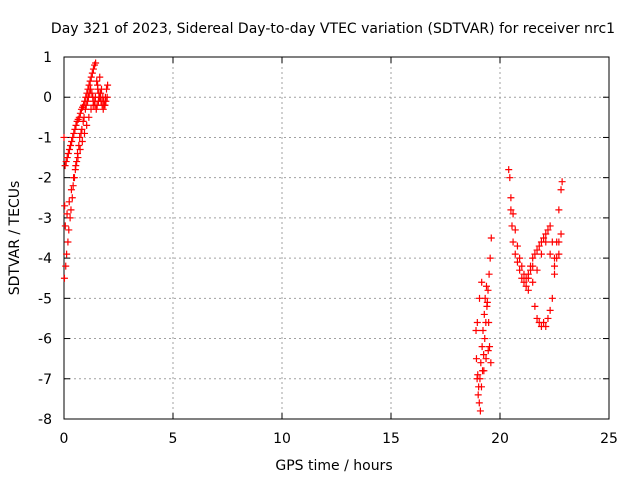 The height and width of the screenshot is (480, 640). I want to click on x-axis-tick-labels: 0 5 10 15 20 25, so click(339, 439).